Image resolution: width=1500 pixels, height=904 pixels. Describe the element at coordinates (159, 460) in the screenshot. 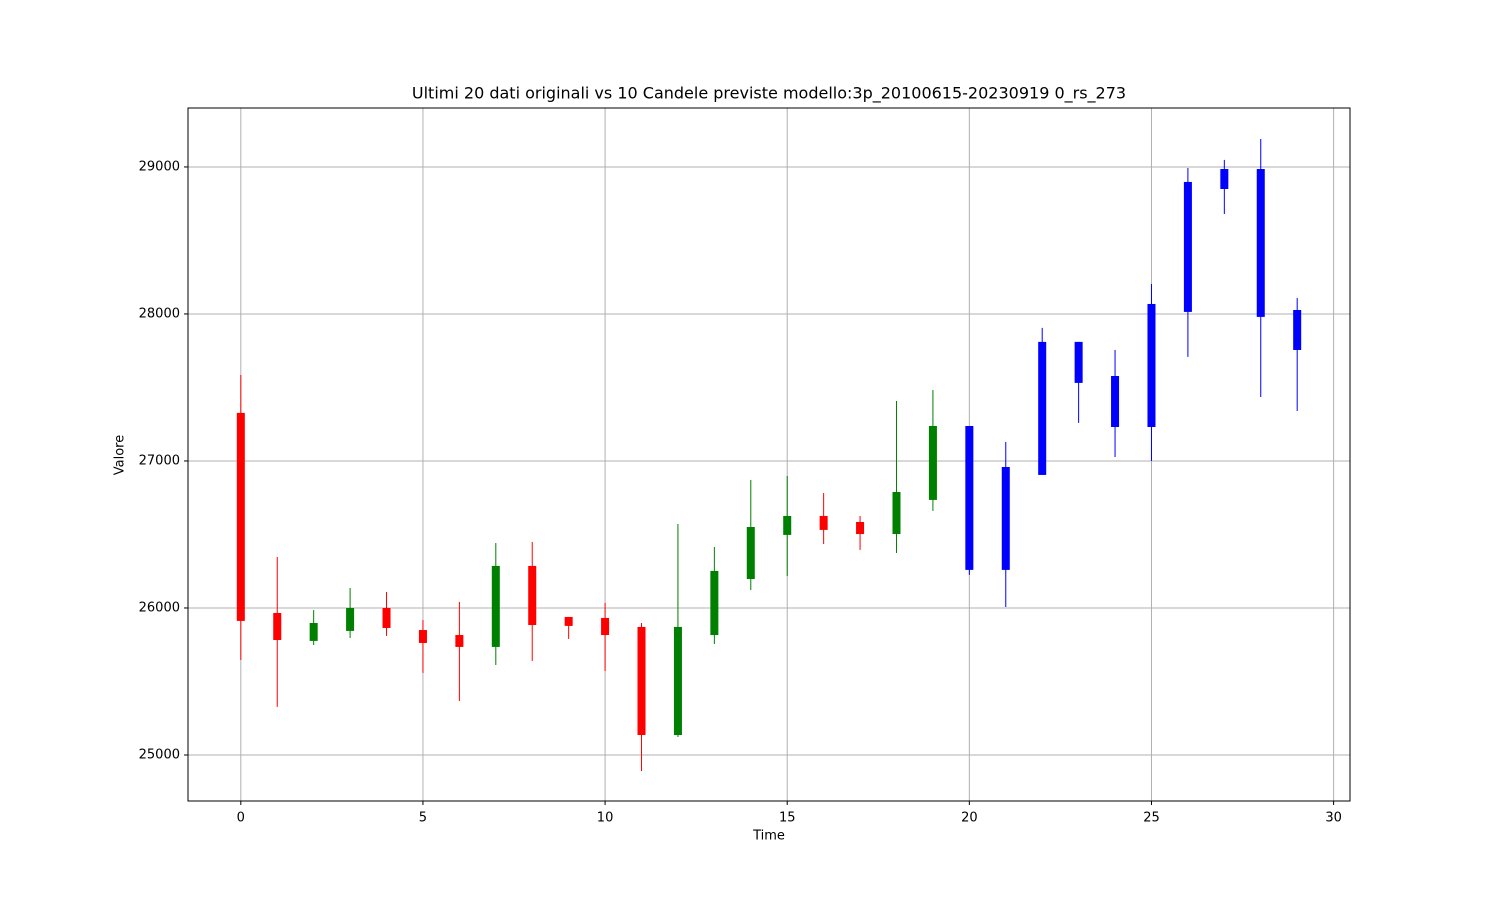

I see `y-tick-label: 27000` at that location.